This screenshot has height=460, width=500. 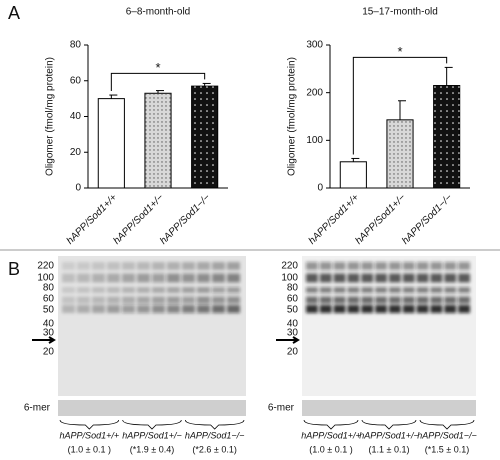 What do you see at coordinates (314, 45) in the screenshot?
I see `y-tick-label: 300` at bounding box center [314, 45].